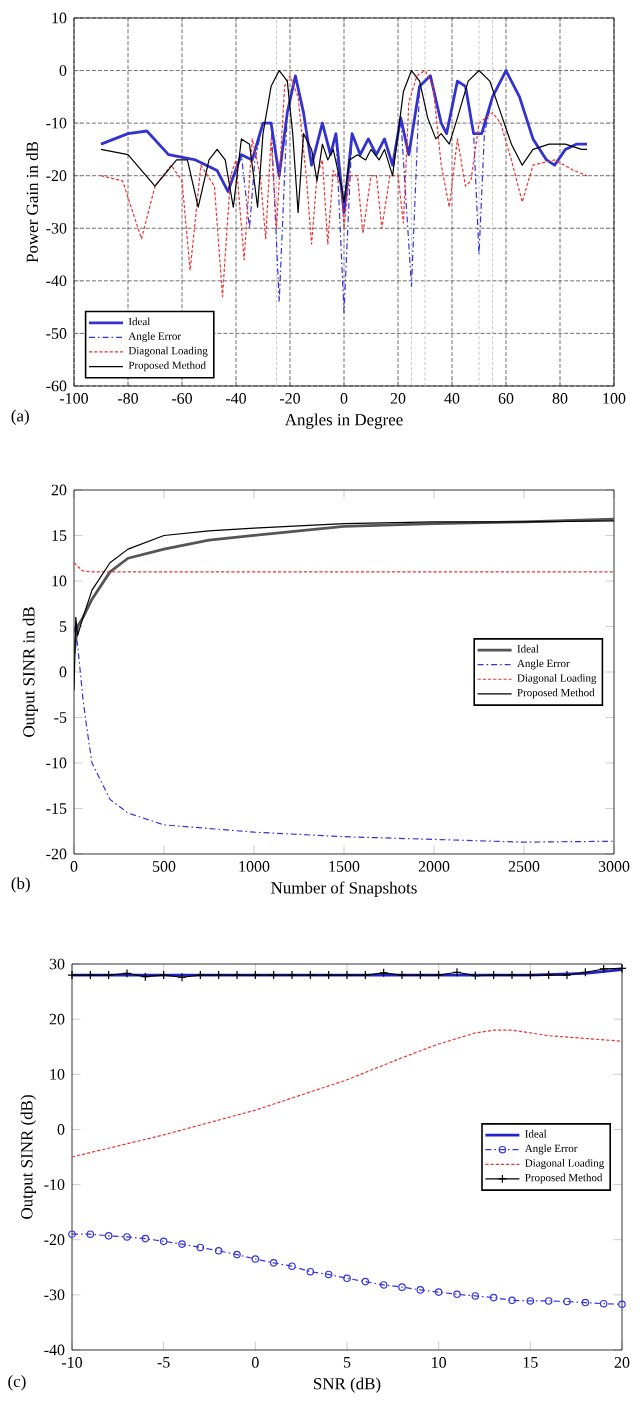  What do you see at coordinates (344, 889) in the screenshot?
I see `x-axis-title: Number of Snapshots` at bounding box center [344, 889].